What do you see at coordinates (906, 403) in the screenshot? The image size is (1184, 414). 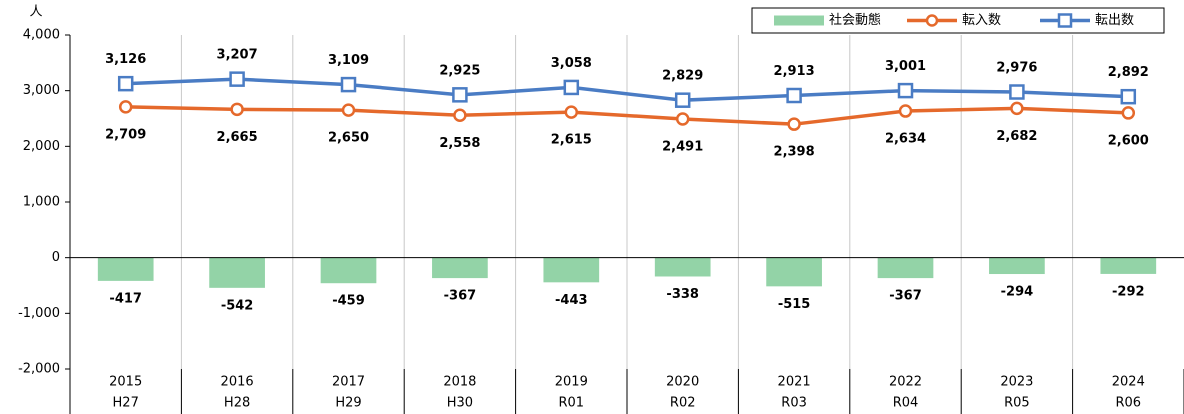 I see `x-tick-sublabel: R04` at bounding box center [906, 403].